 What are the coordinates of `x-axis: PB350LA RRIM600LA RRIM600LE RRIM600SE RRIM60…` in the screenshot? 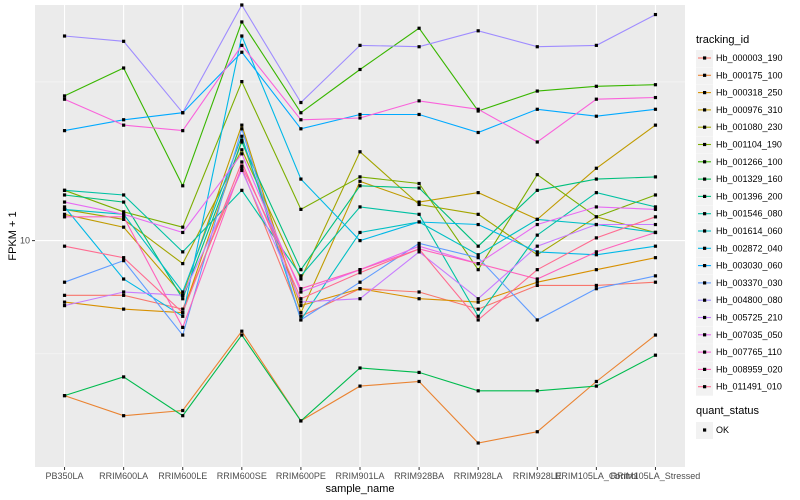 It's located at (373, 474).